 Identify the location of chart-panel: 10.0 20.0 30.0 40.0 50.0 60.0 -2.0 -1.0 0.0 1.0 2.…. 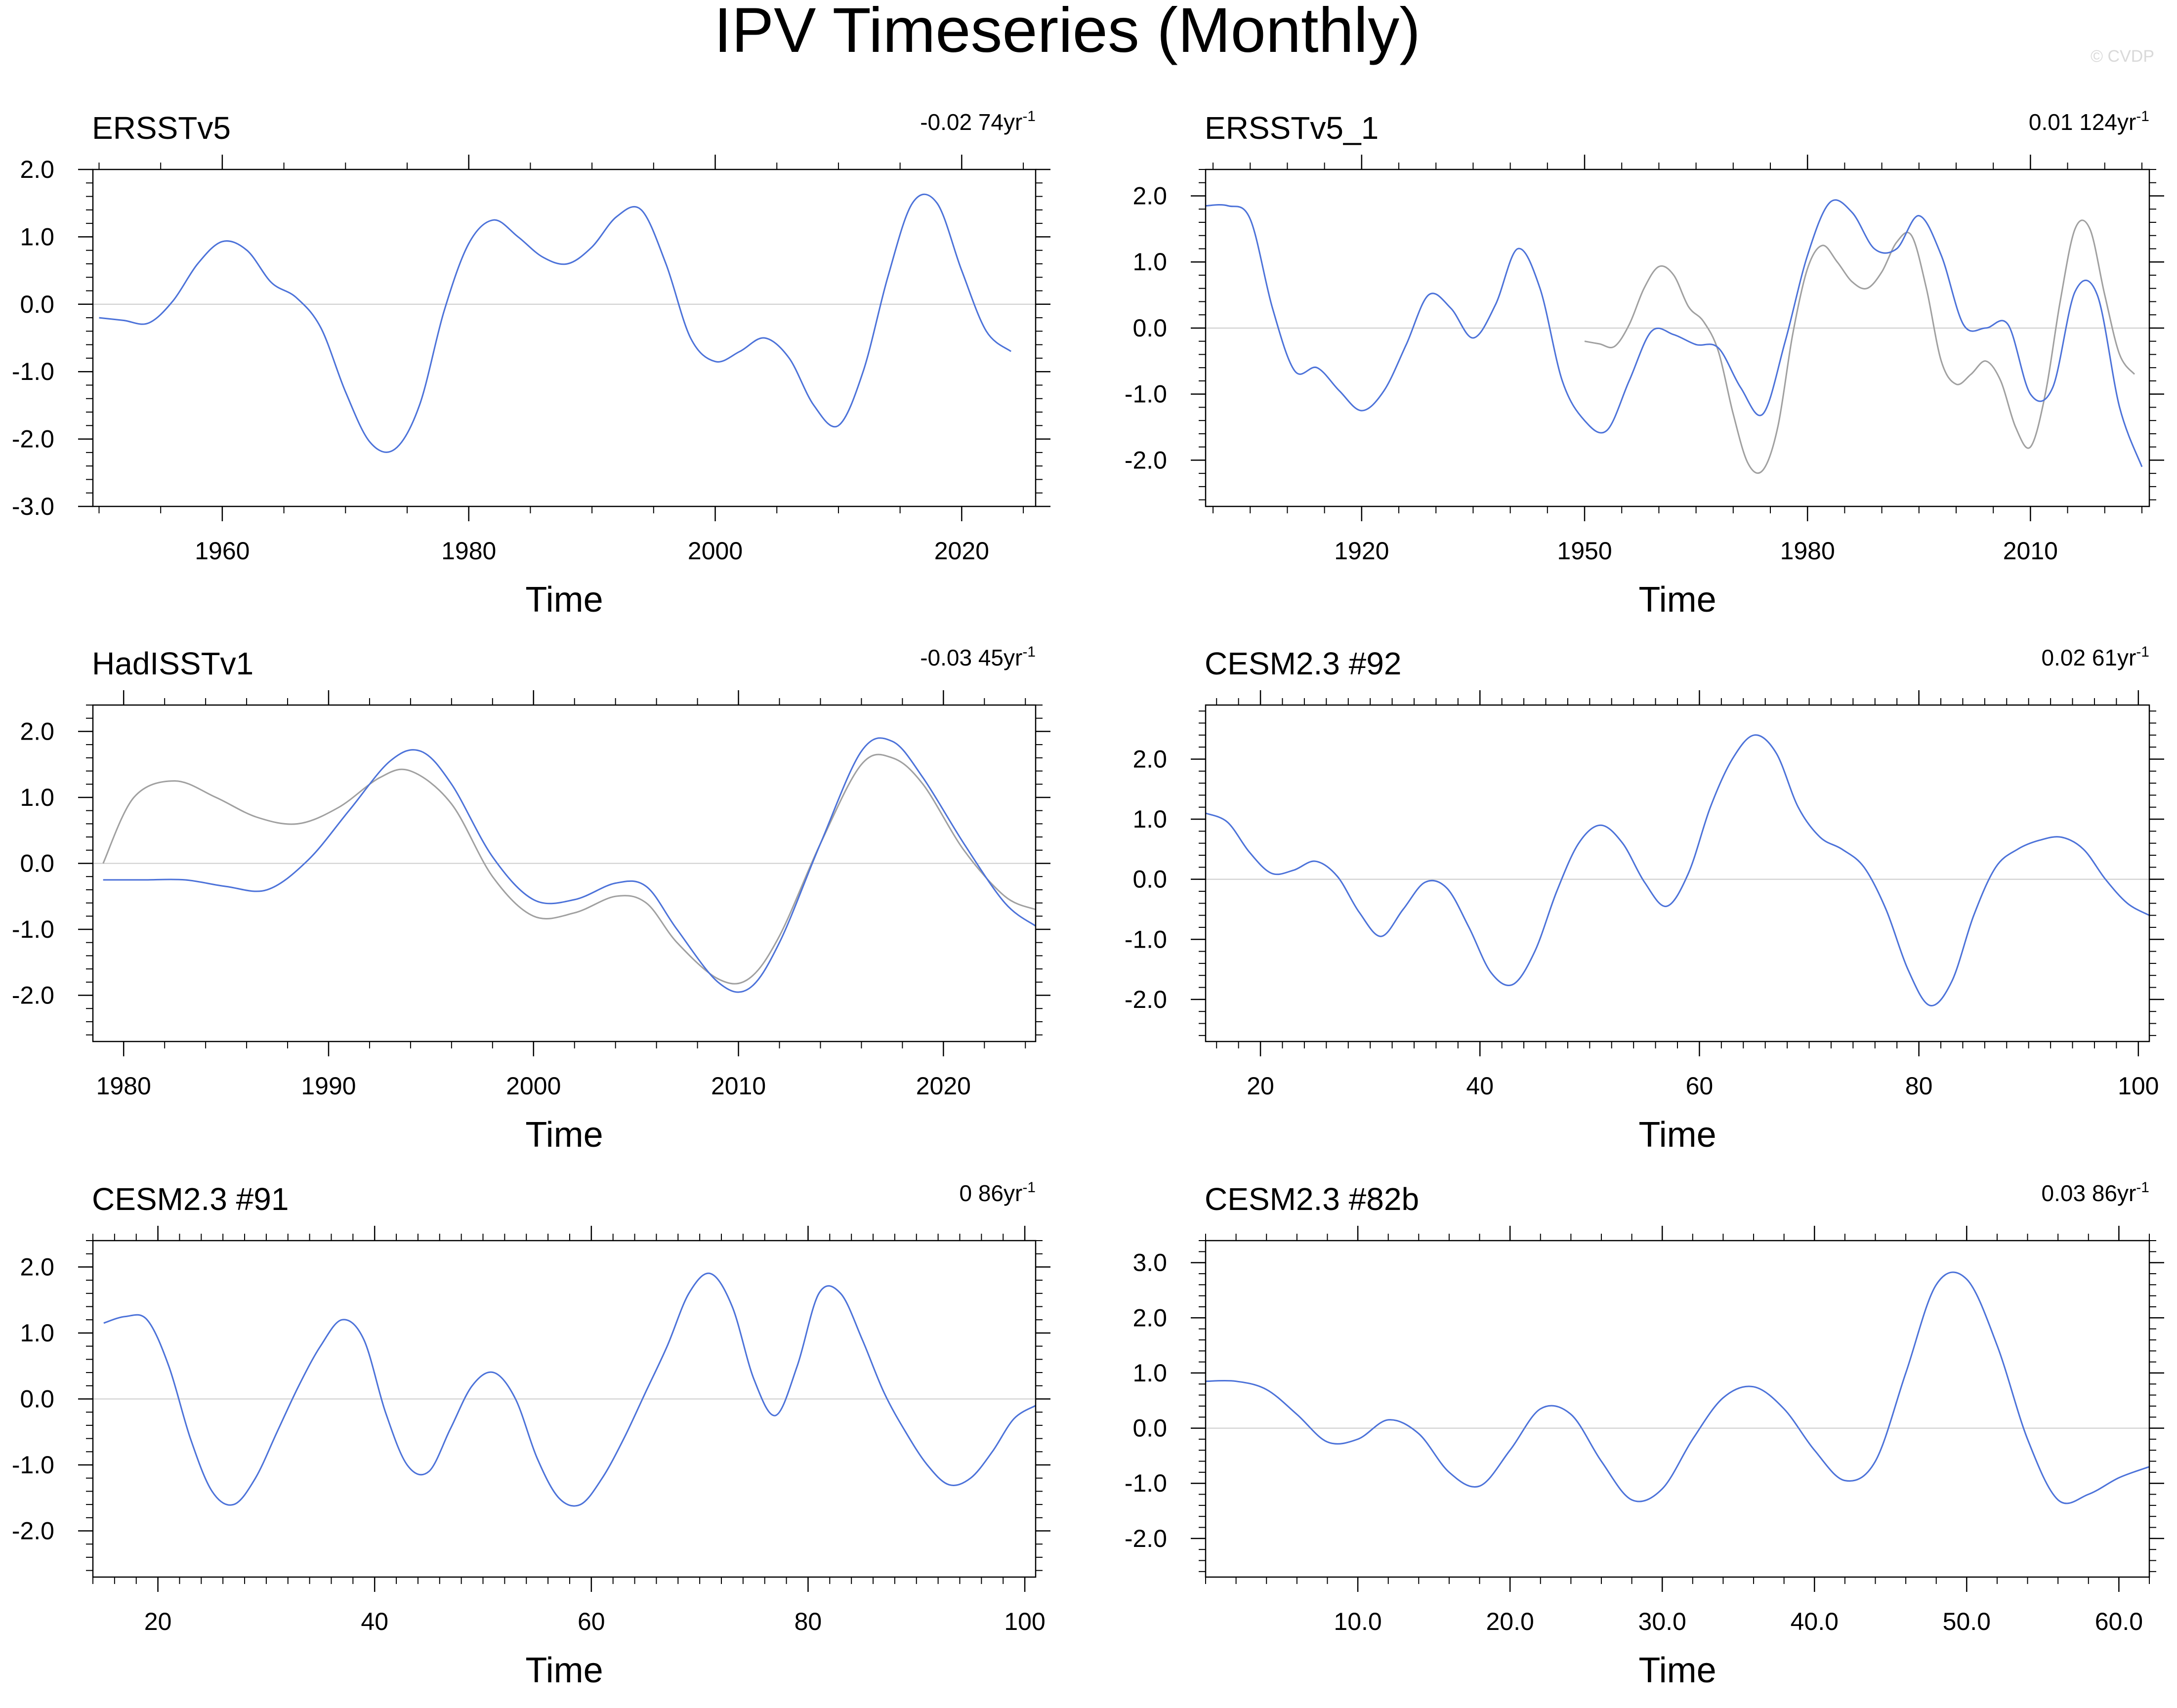
(1644, 1434).